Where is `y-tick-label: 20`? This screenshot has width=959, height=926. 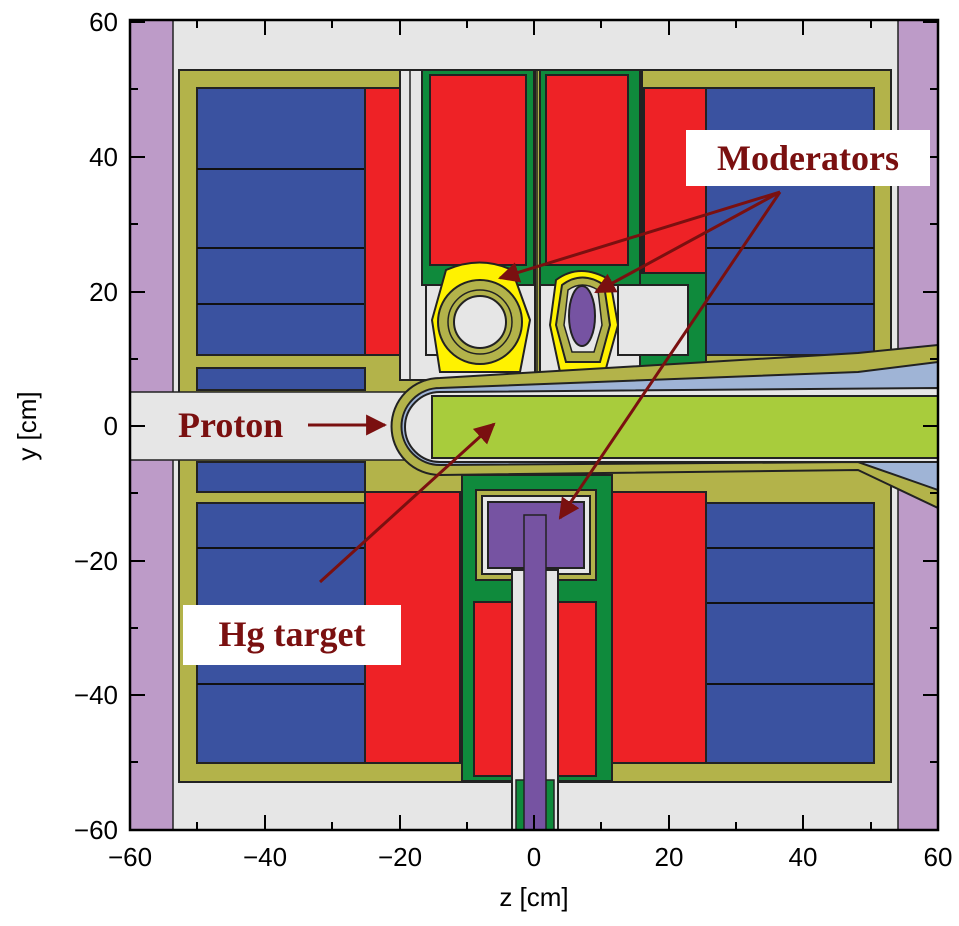
y-tick-label: 20 is located at coordinates (103, 292).